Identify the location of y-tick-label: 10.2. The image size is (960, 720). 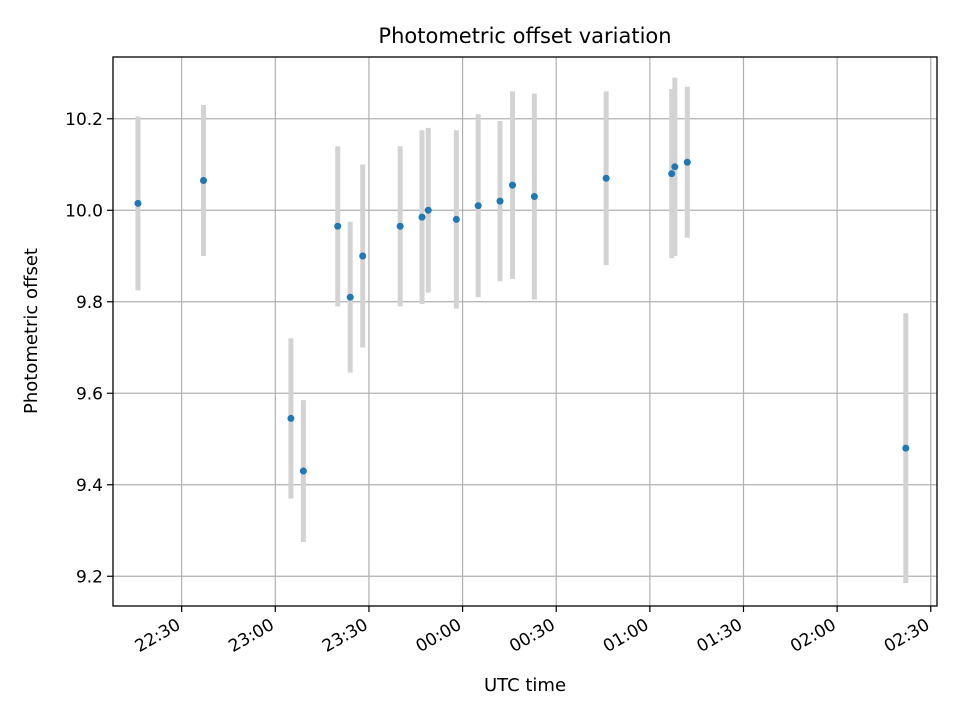
(84, 120).